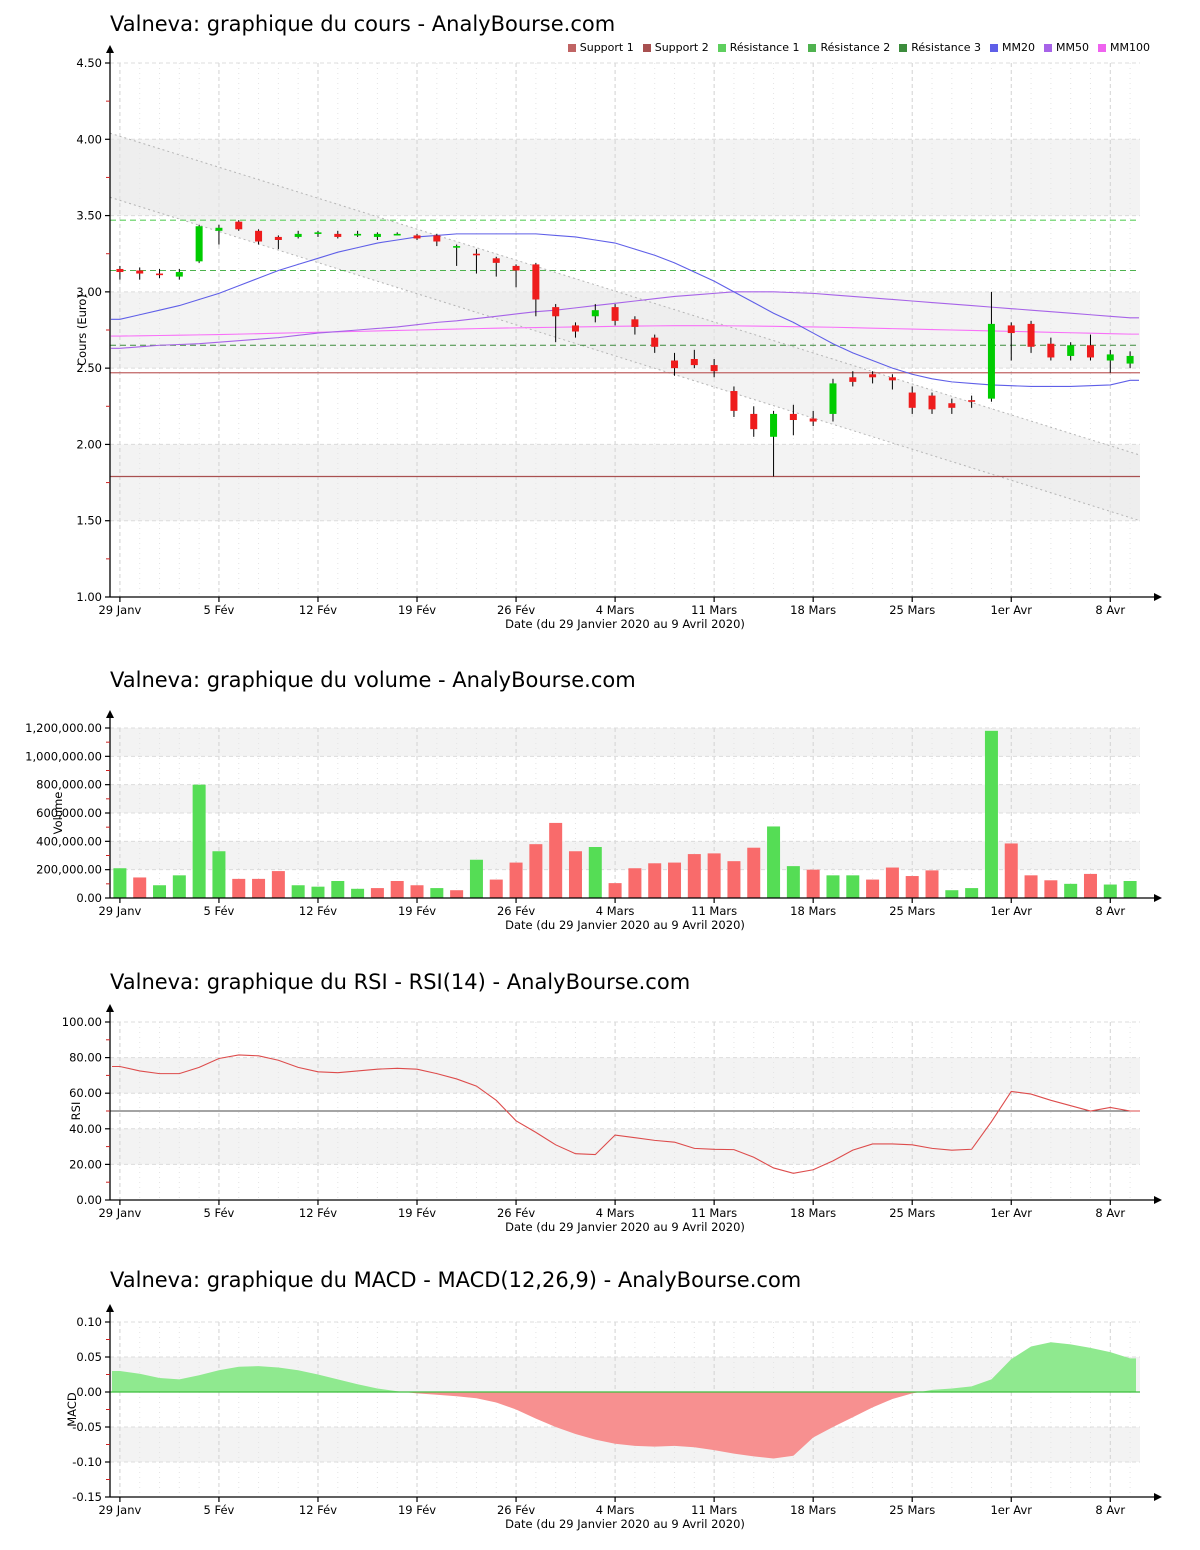 This screenshot has width=1200, height=1550. What do you see at coordinates (624, 1367) in the screenshot?
I see `macd-positive-area` at bounding box center [624, 1367].